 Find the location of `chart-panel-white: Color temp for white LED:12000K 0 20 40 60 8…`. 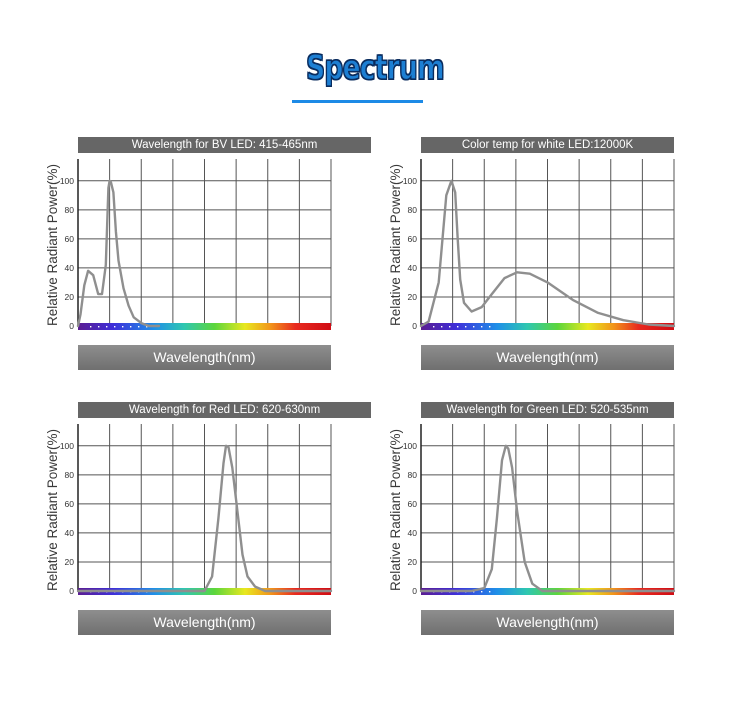

chart-panel-white: Color temp for white LED:12000K 0 20 40 60 8… is located at coordinates (549, 257).